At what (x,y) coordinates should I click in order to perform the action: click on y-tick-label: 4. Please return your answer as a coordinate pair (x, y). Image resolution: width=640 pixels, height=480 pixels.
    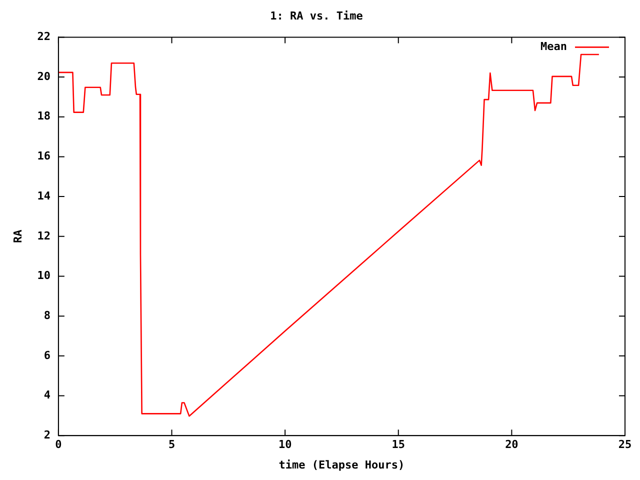
    Looking at the image, I should click on (47, 395).